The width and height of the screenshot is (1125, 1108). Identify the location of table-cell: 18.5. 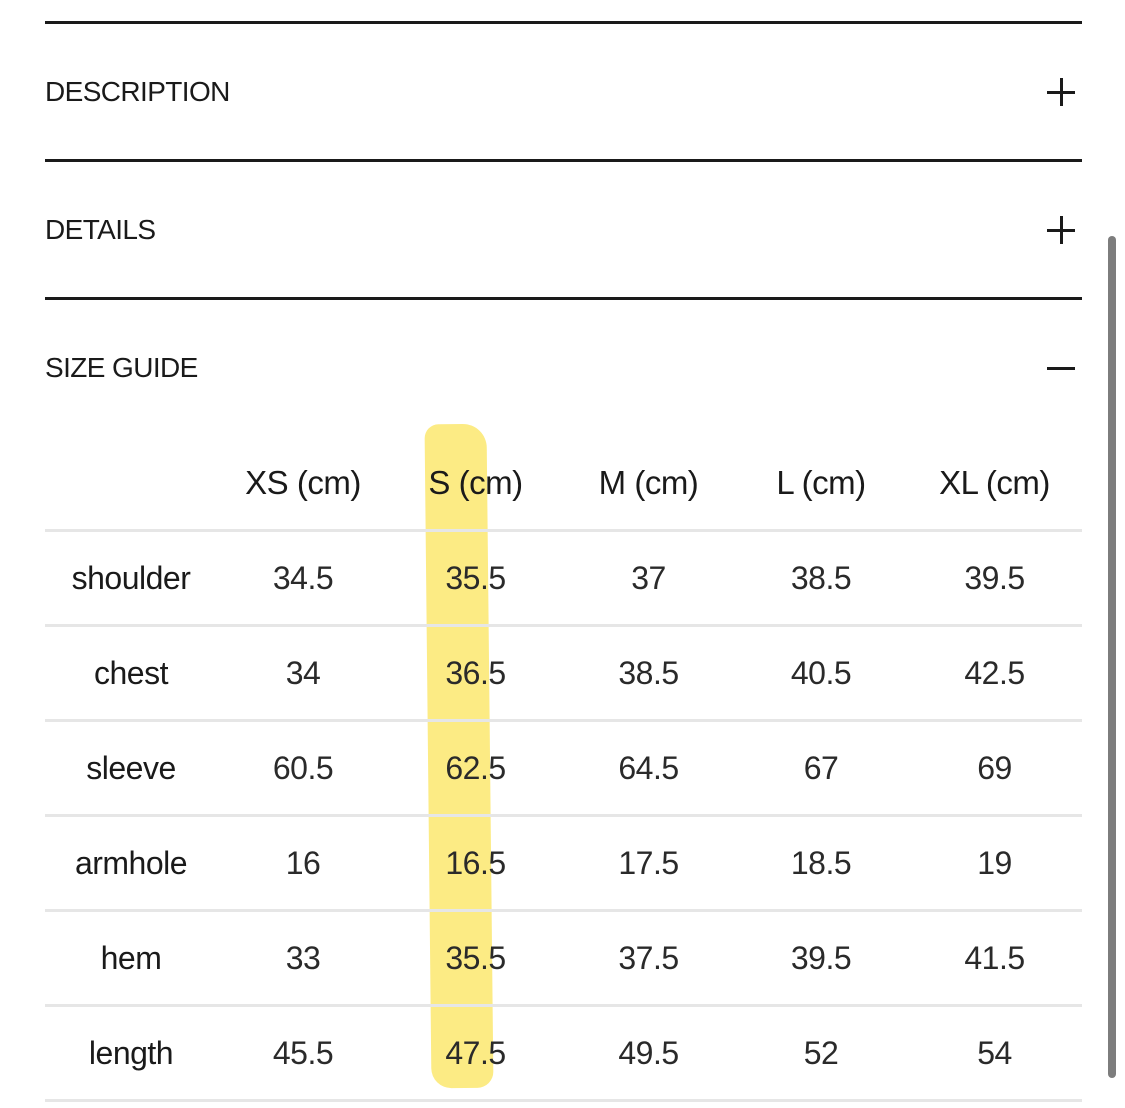
(821, 862).